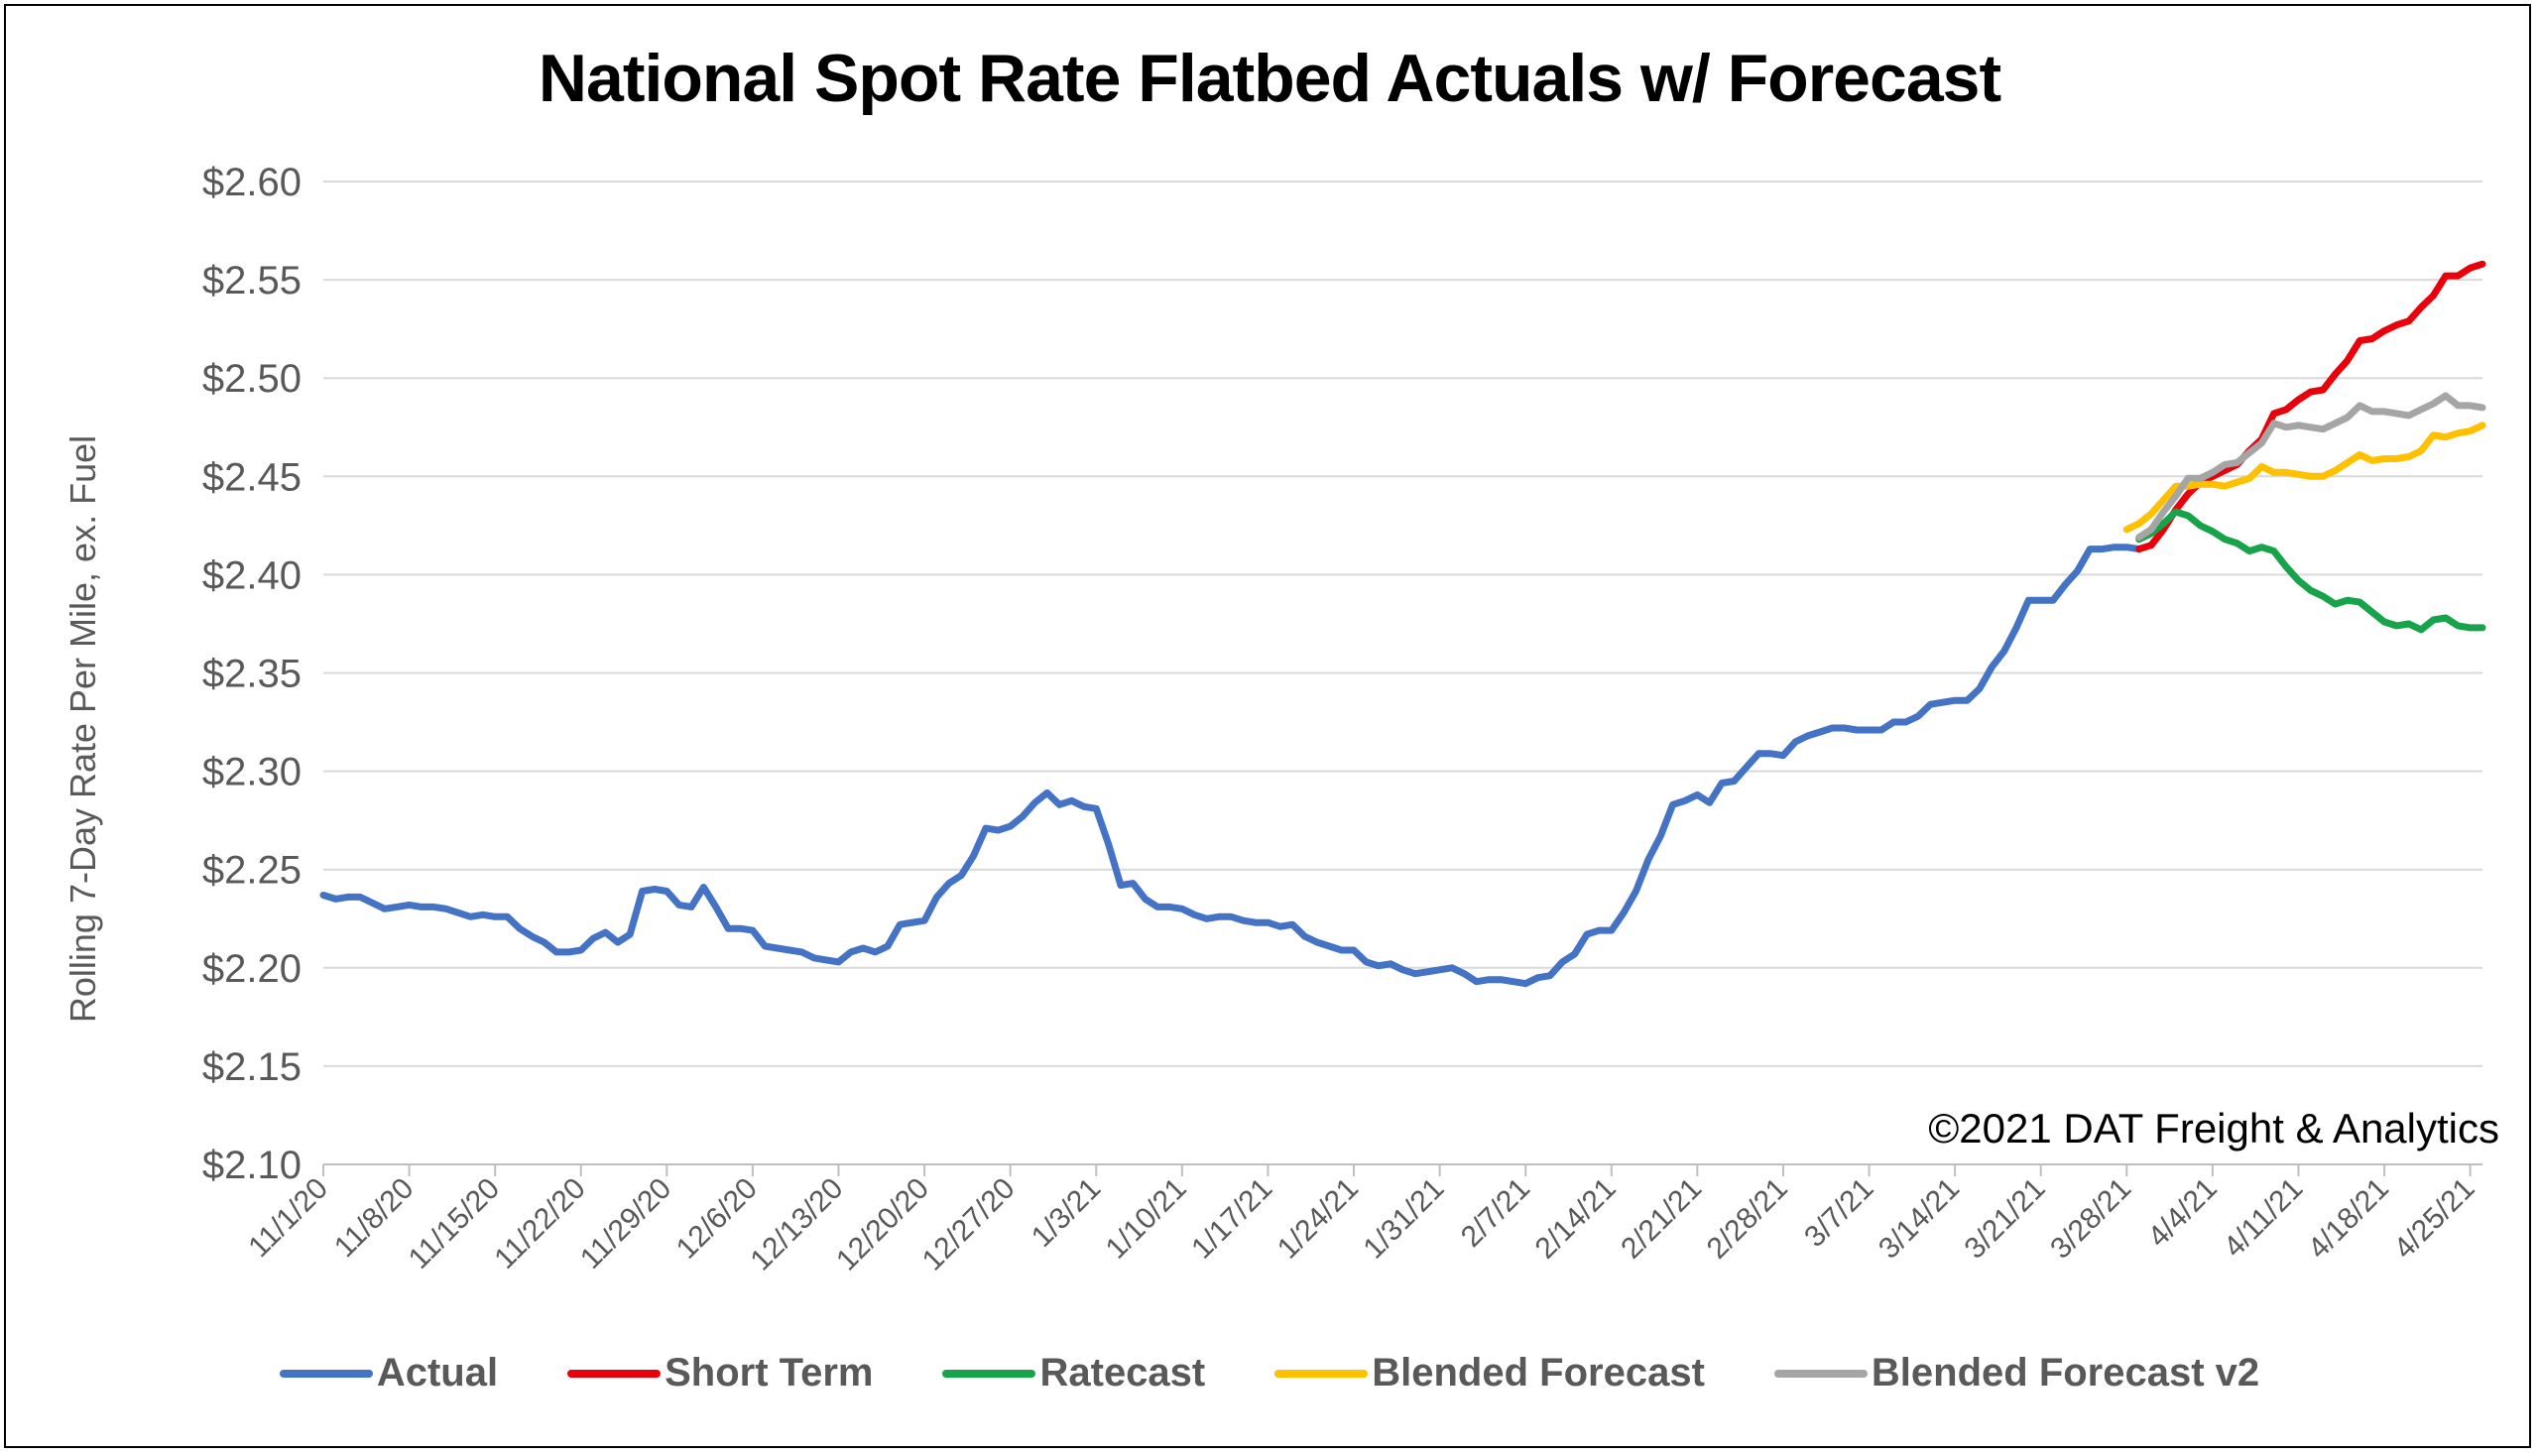 The height and width of the screenshot is (1456, 2539). I want to click on x-tick-label: 4/11/21, so click(2264, 1218).